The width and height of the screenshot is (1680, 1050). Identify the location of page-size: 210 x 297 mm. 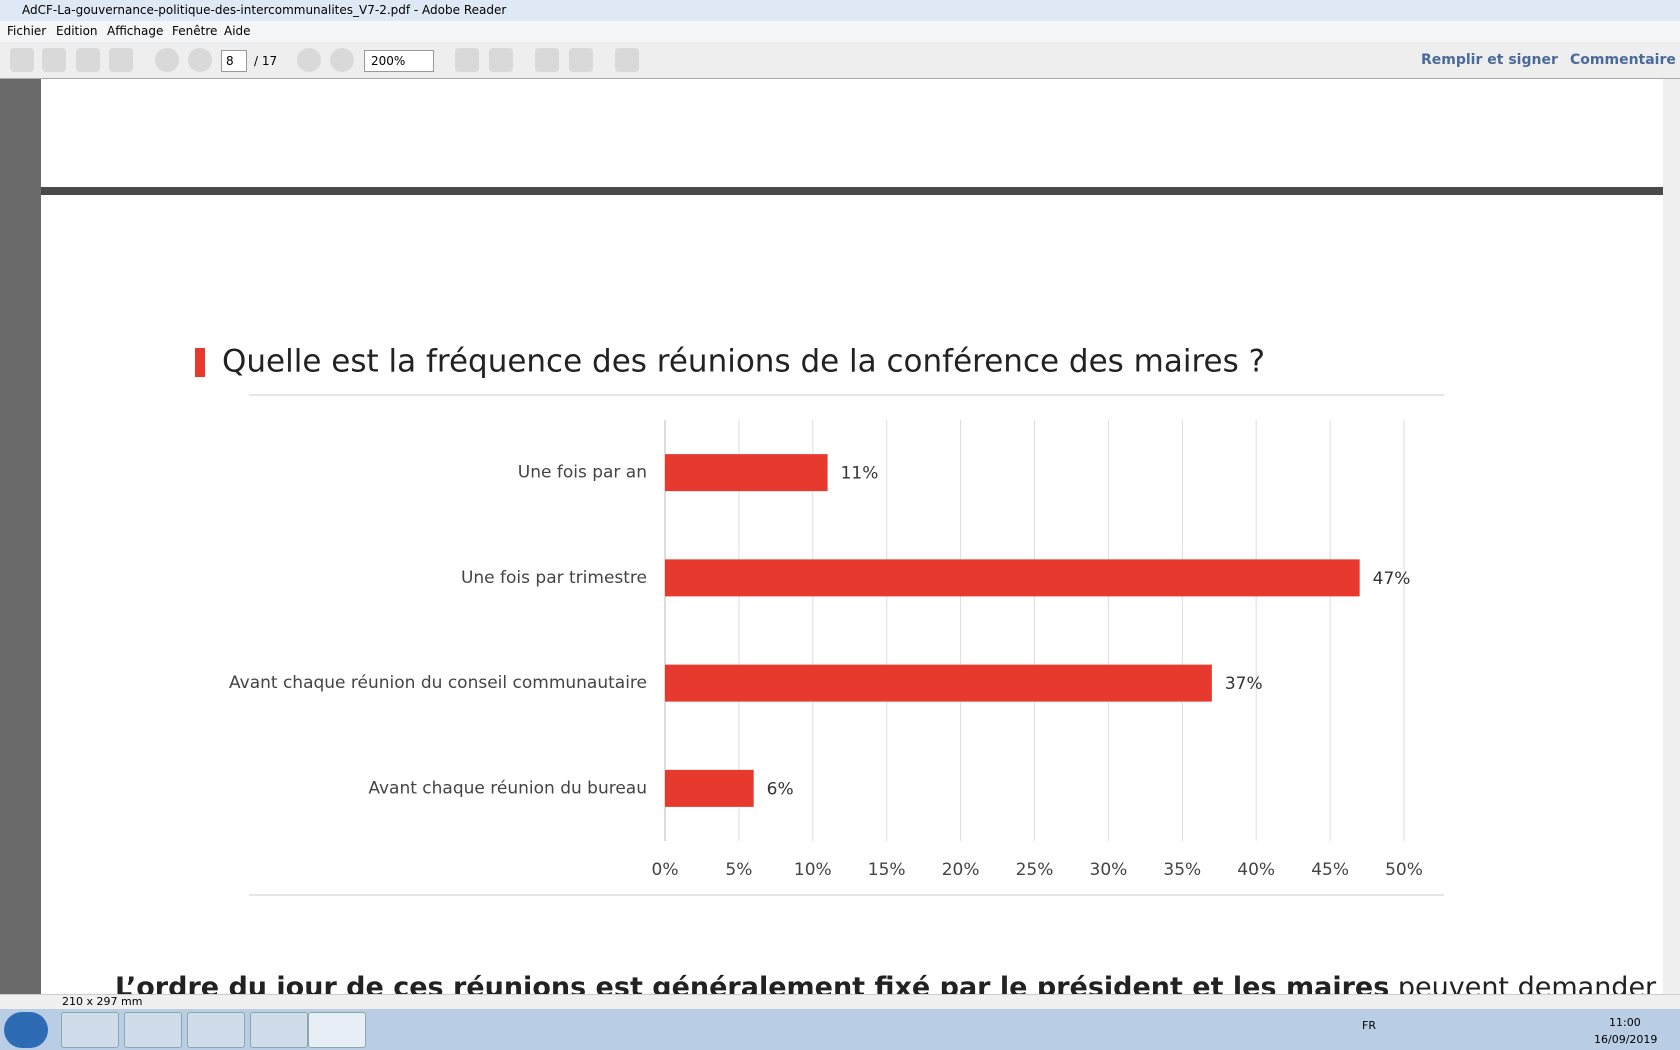
(102, 1001).